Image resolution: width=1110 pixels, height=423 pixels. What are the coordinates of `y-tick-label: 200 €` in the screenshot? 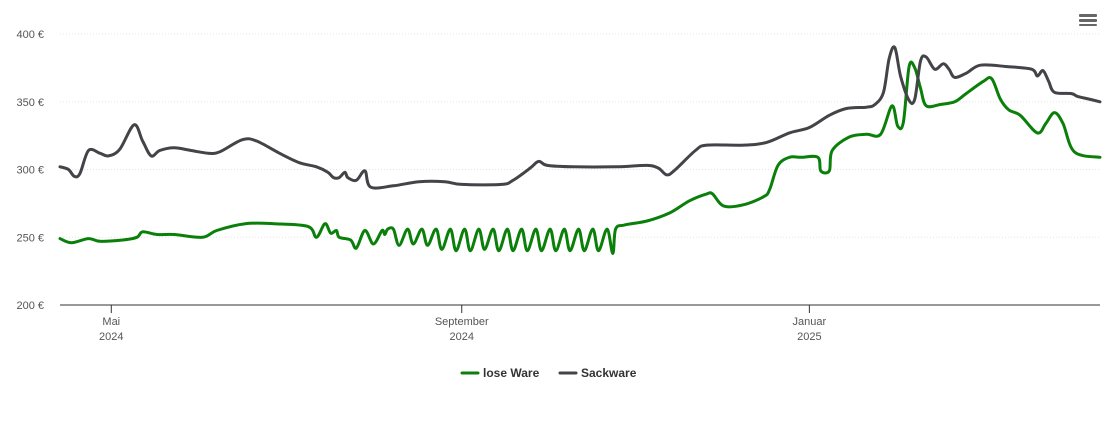 It's located at (30, 306).